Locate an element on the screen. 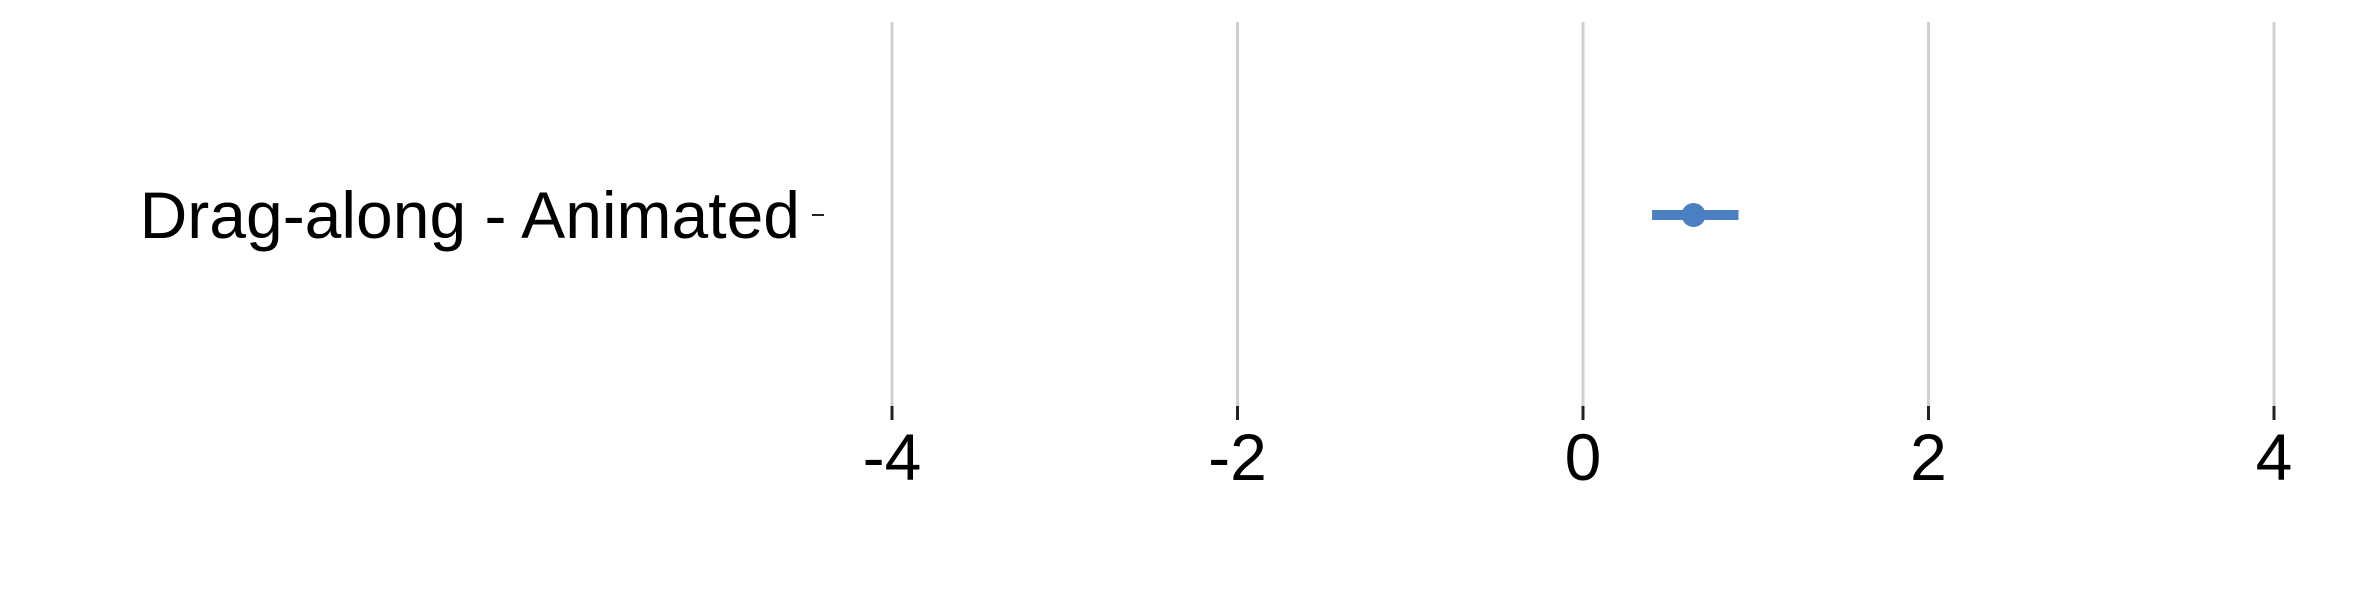 This screenshot has height=590, width=2362. x-tick-label-1: -2 is located at coordinates (1237, 457).